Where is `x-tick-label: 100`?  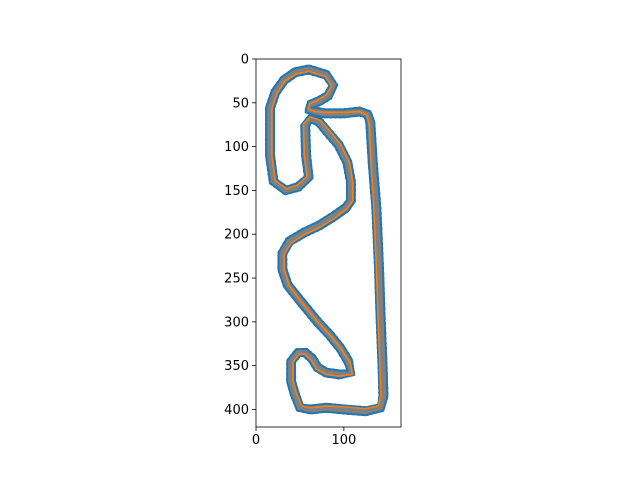 x-tick-label: 100 is located at coordinates (343, 440).